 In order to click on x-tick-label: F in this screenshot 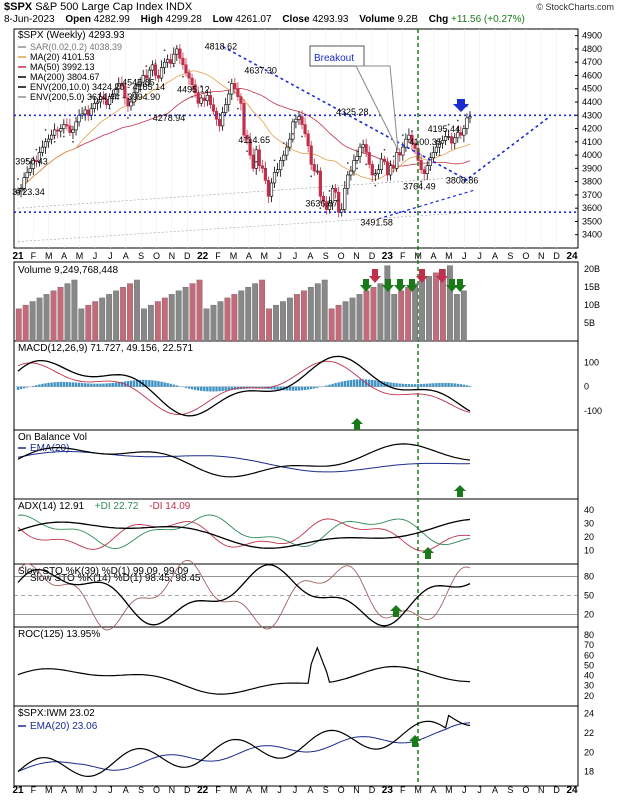, I will do `click(403, 256)`.